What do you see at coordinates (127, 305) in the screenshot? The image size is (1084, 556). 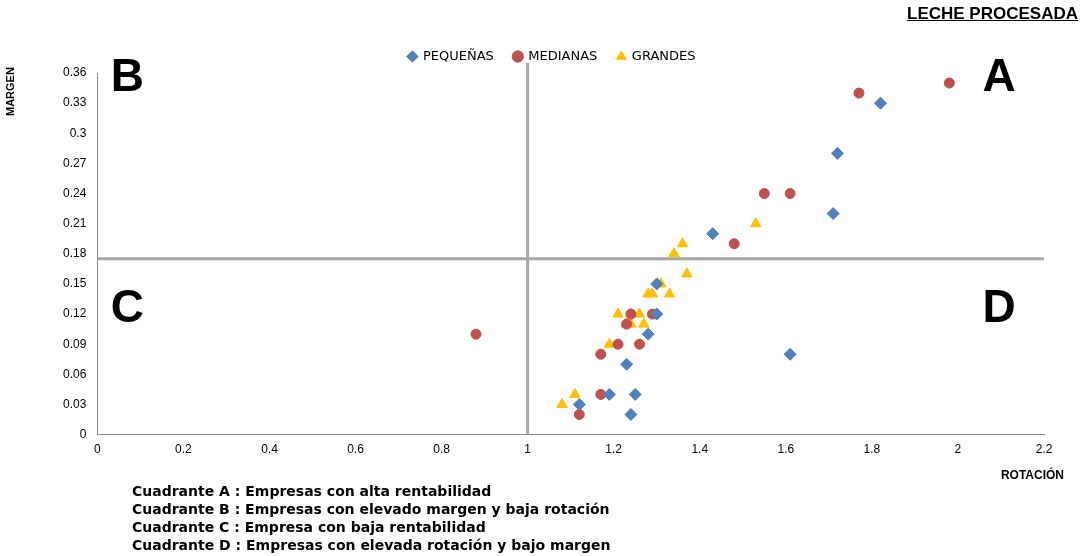 I see `annotation: C` at bounding box center [127, 305].